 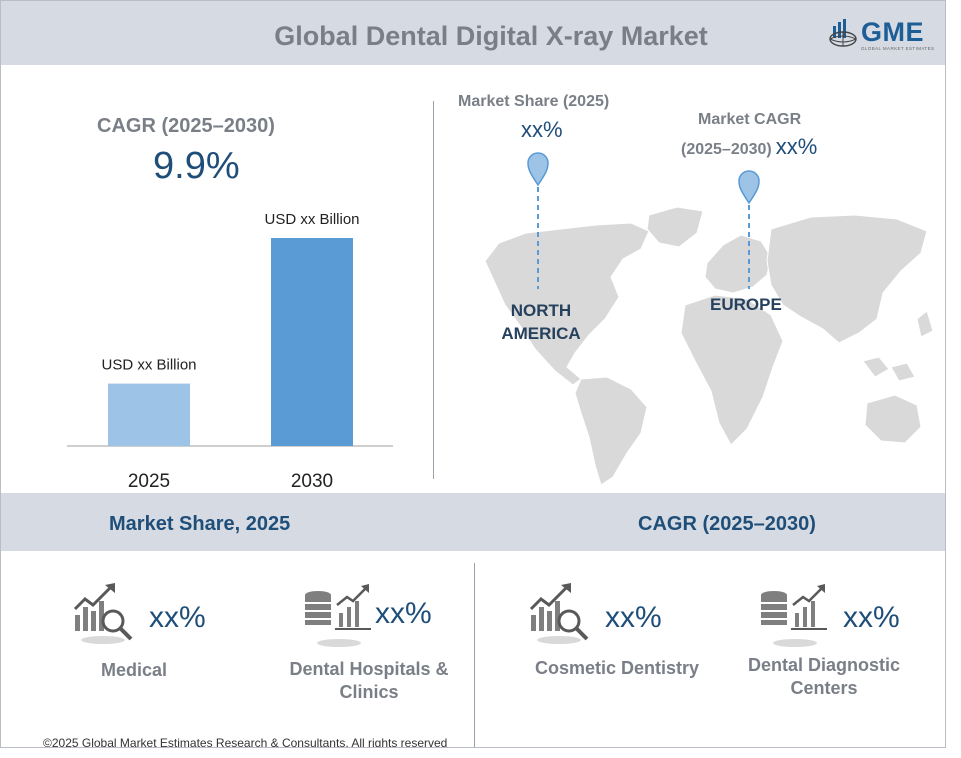 What do you see at coordinates (898, 346) in the screenshot?
I see `islands-shape` at bounding box center [898, 346].